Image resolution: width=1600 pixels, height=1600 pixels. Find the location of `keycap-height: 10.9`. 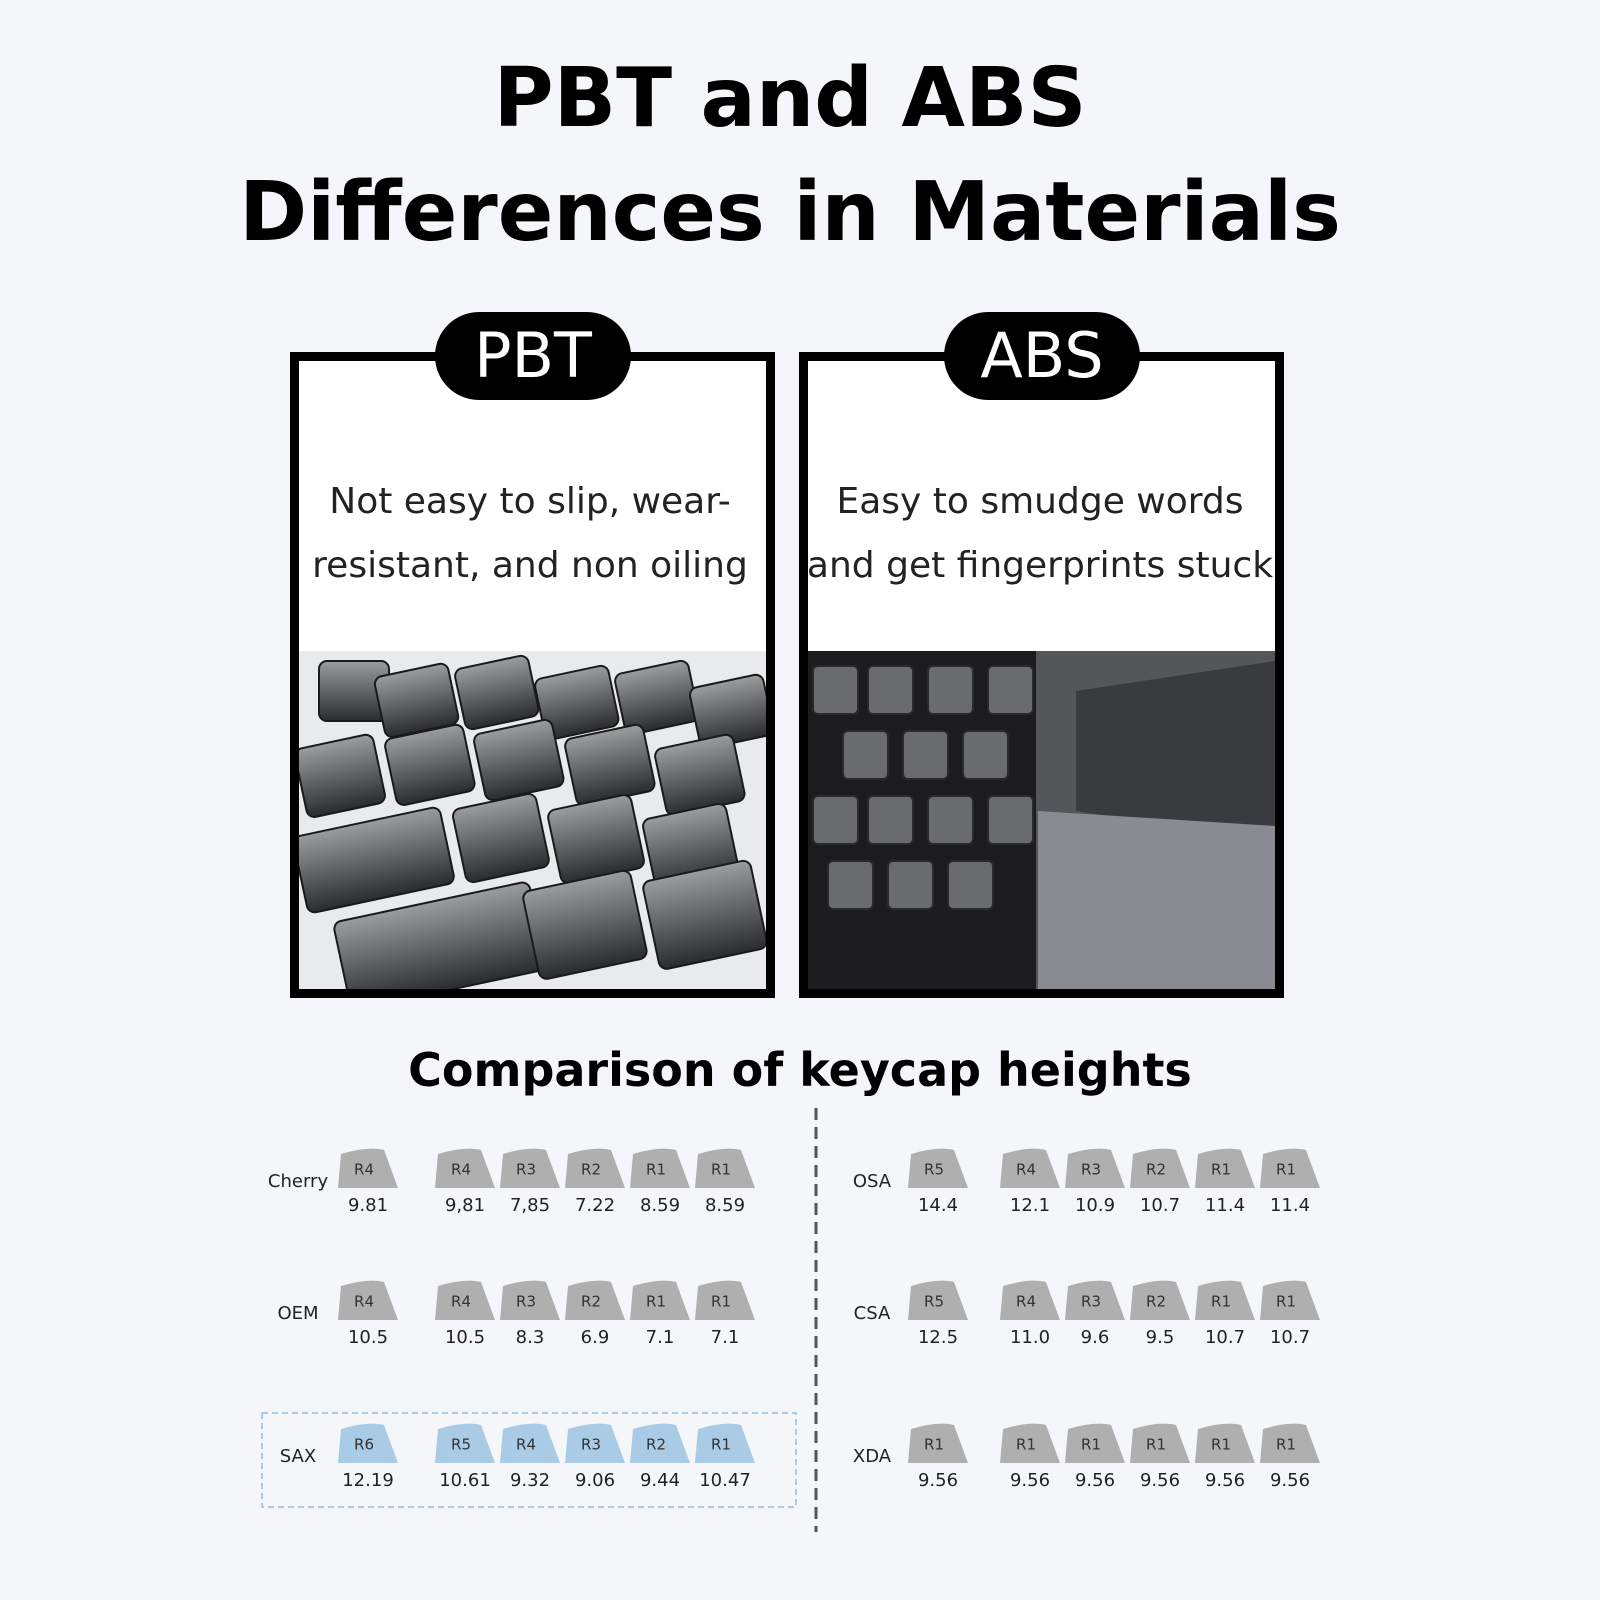

keycap-height: 10.9 is located at coordinates (1095, 1205).